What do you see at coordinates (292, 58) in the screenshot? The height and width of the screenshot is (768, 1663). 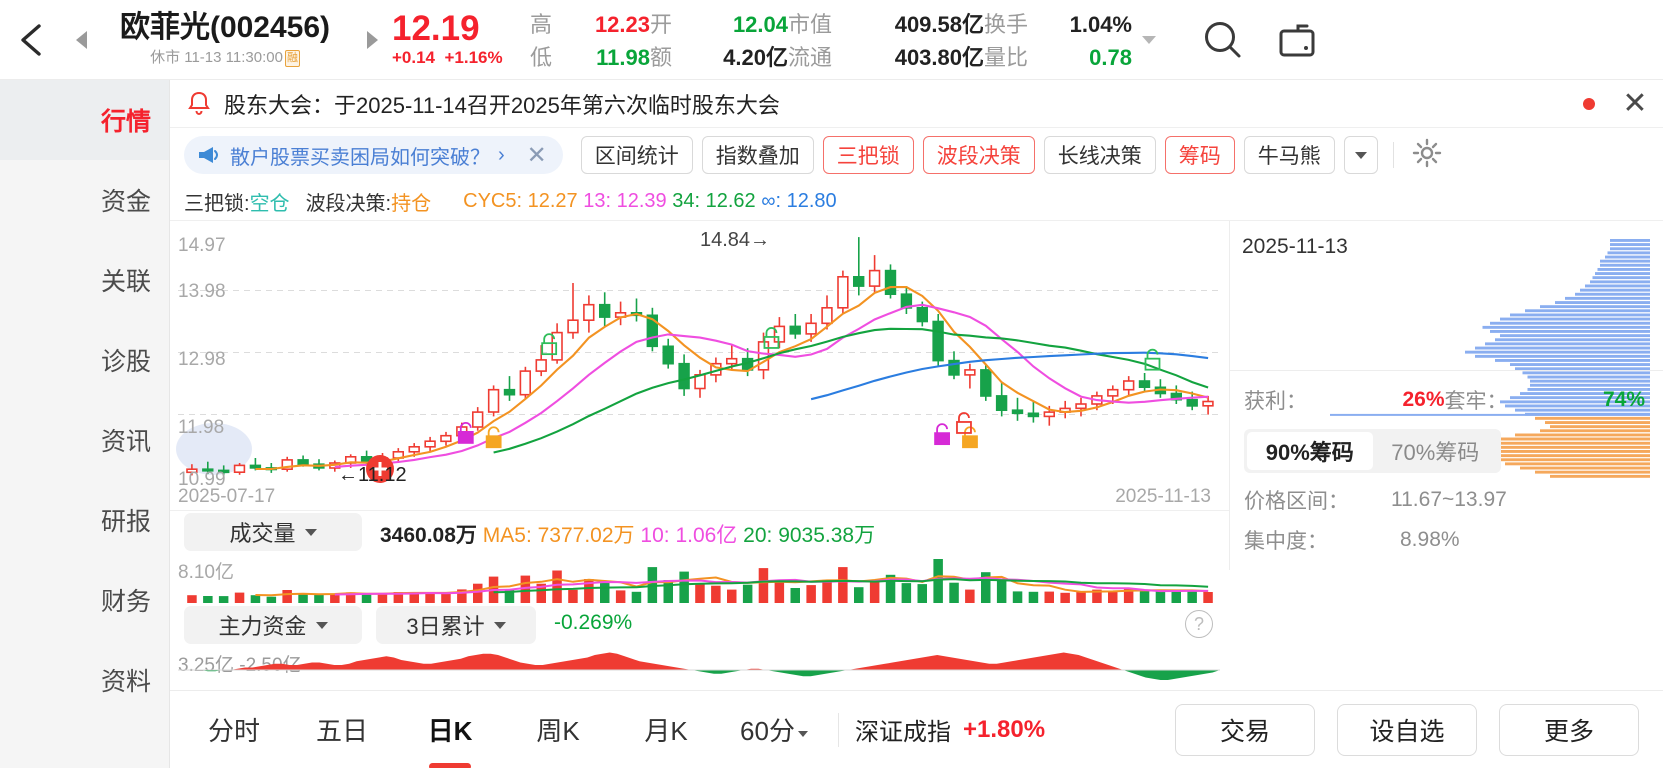 I see `margin-badge: 融` at bounding box center [292, 58].